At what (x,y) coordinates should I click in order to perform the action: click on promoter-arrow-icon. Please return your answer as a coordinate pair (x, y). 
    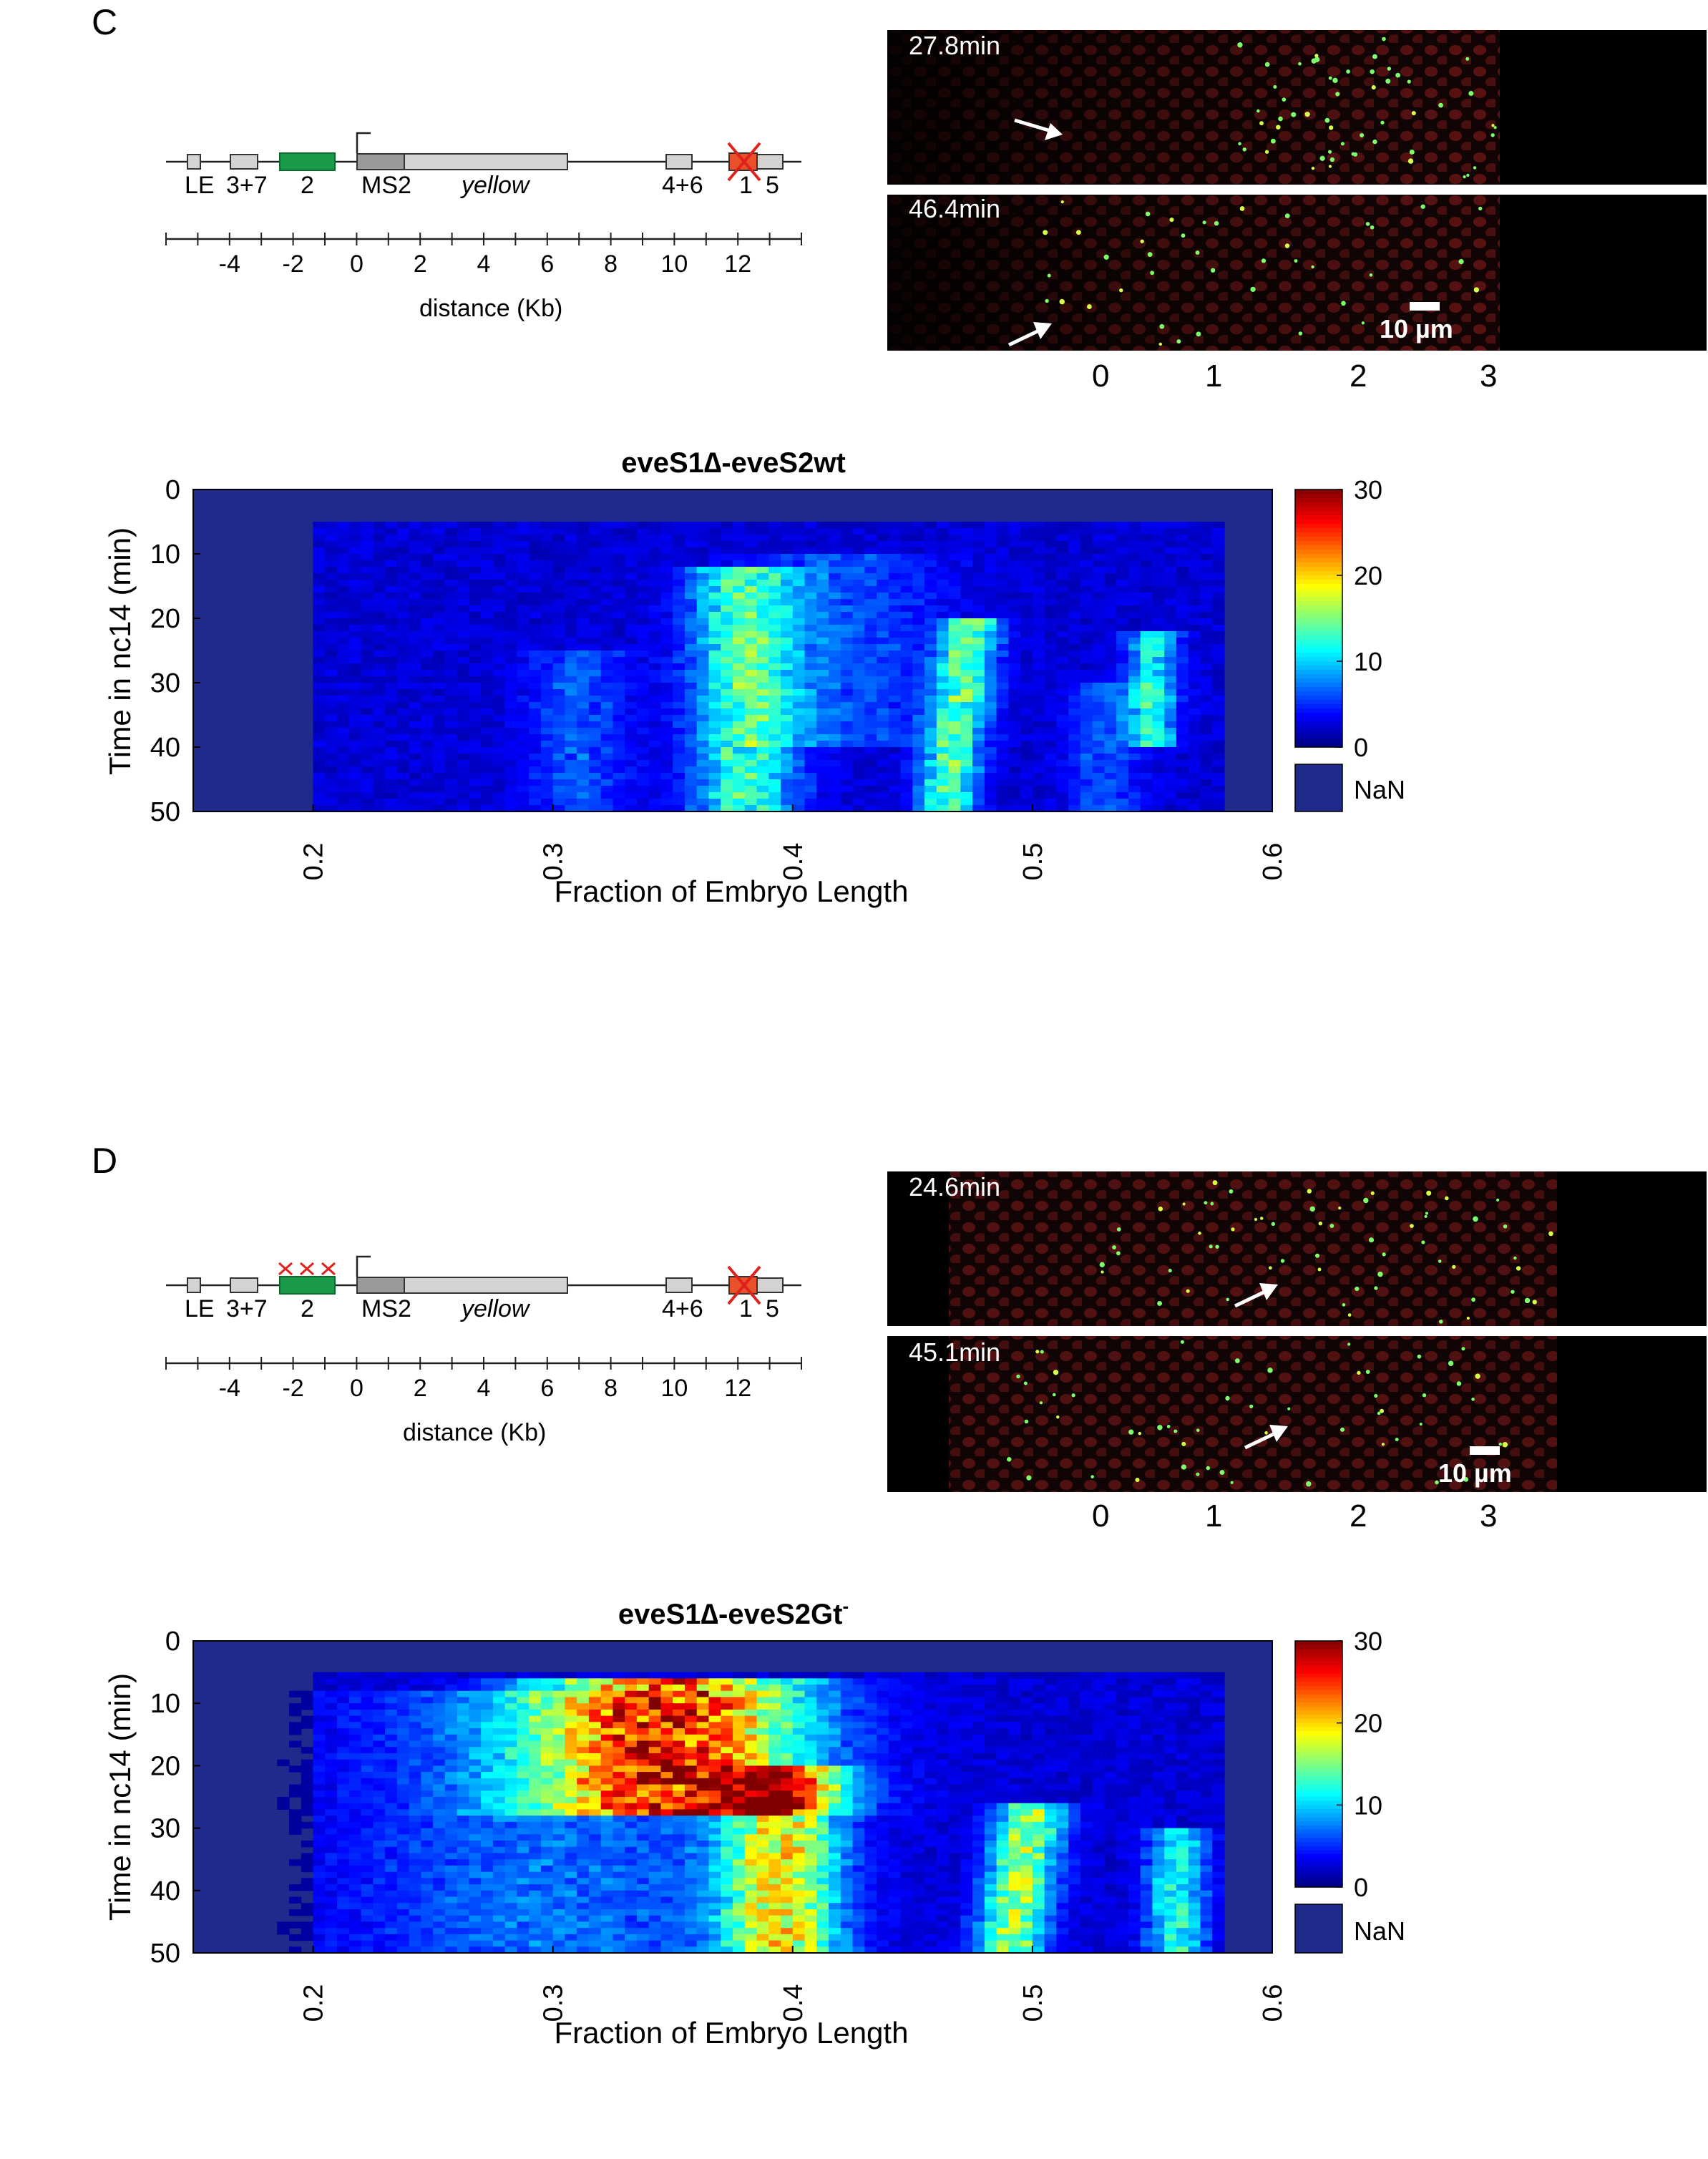
    Looking at the image, I should click on (363, 143).